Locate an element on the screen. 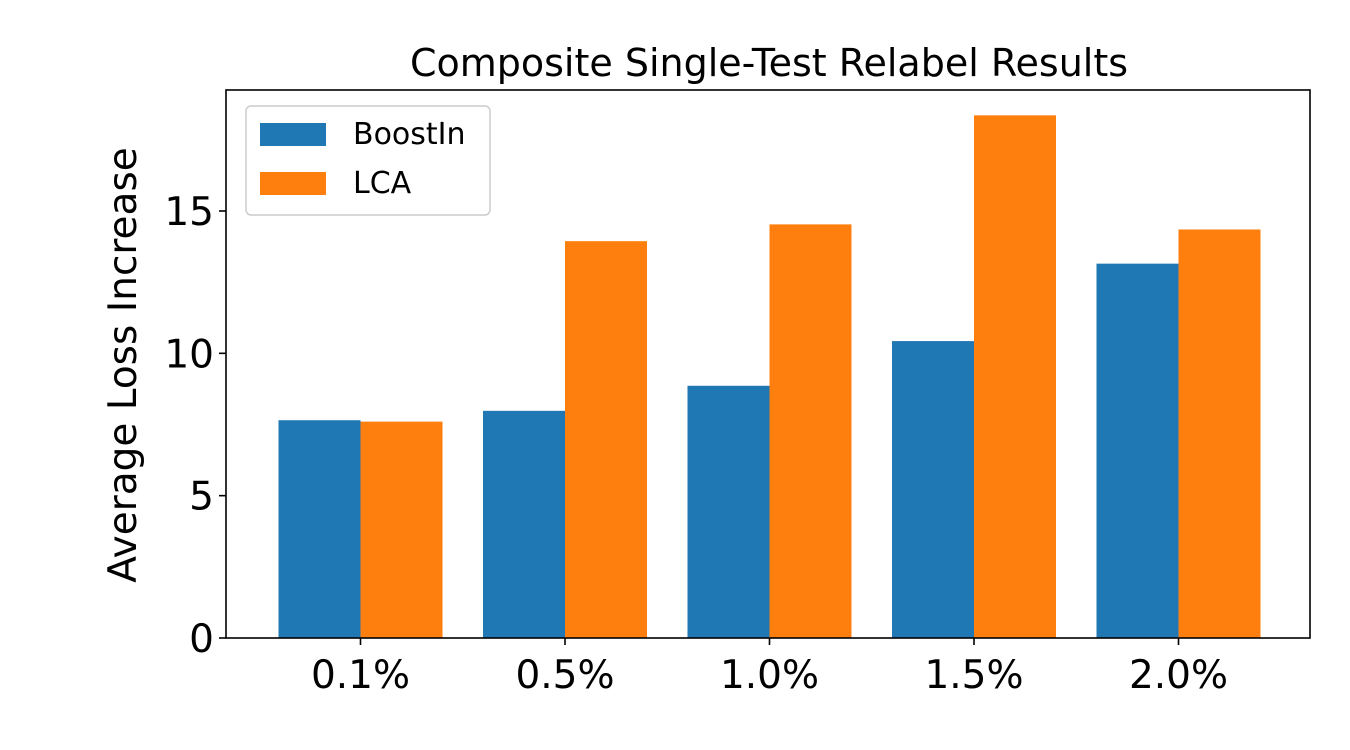 The height and width of the screenshot is (750, 1350). legend-label-lca: LCA is located at coordinates (382, 183).